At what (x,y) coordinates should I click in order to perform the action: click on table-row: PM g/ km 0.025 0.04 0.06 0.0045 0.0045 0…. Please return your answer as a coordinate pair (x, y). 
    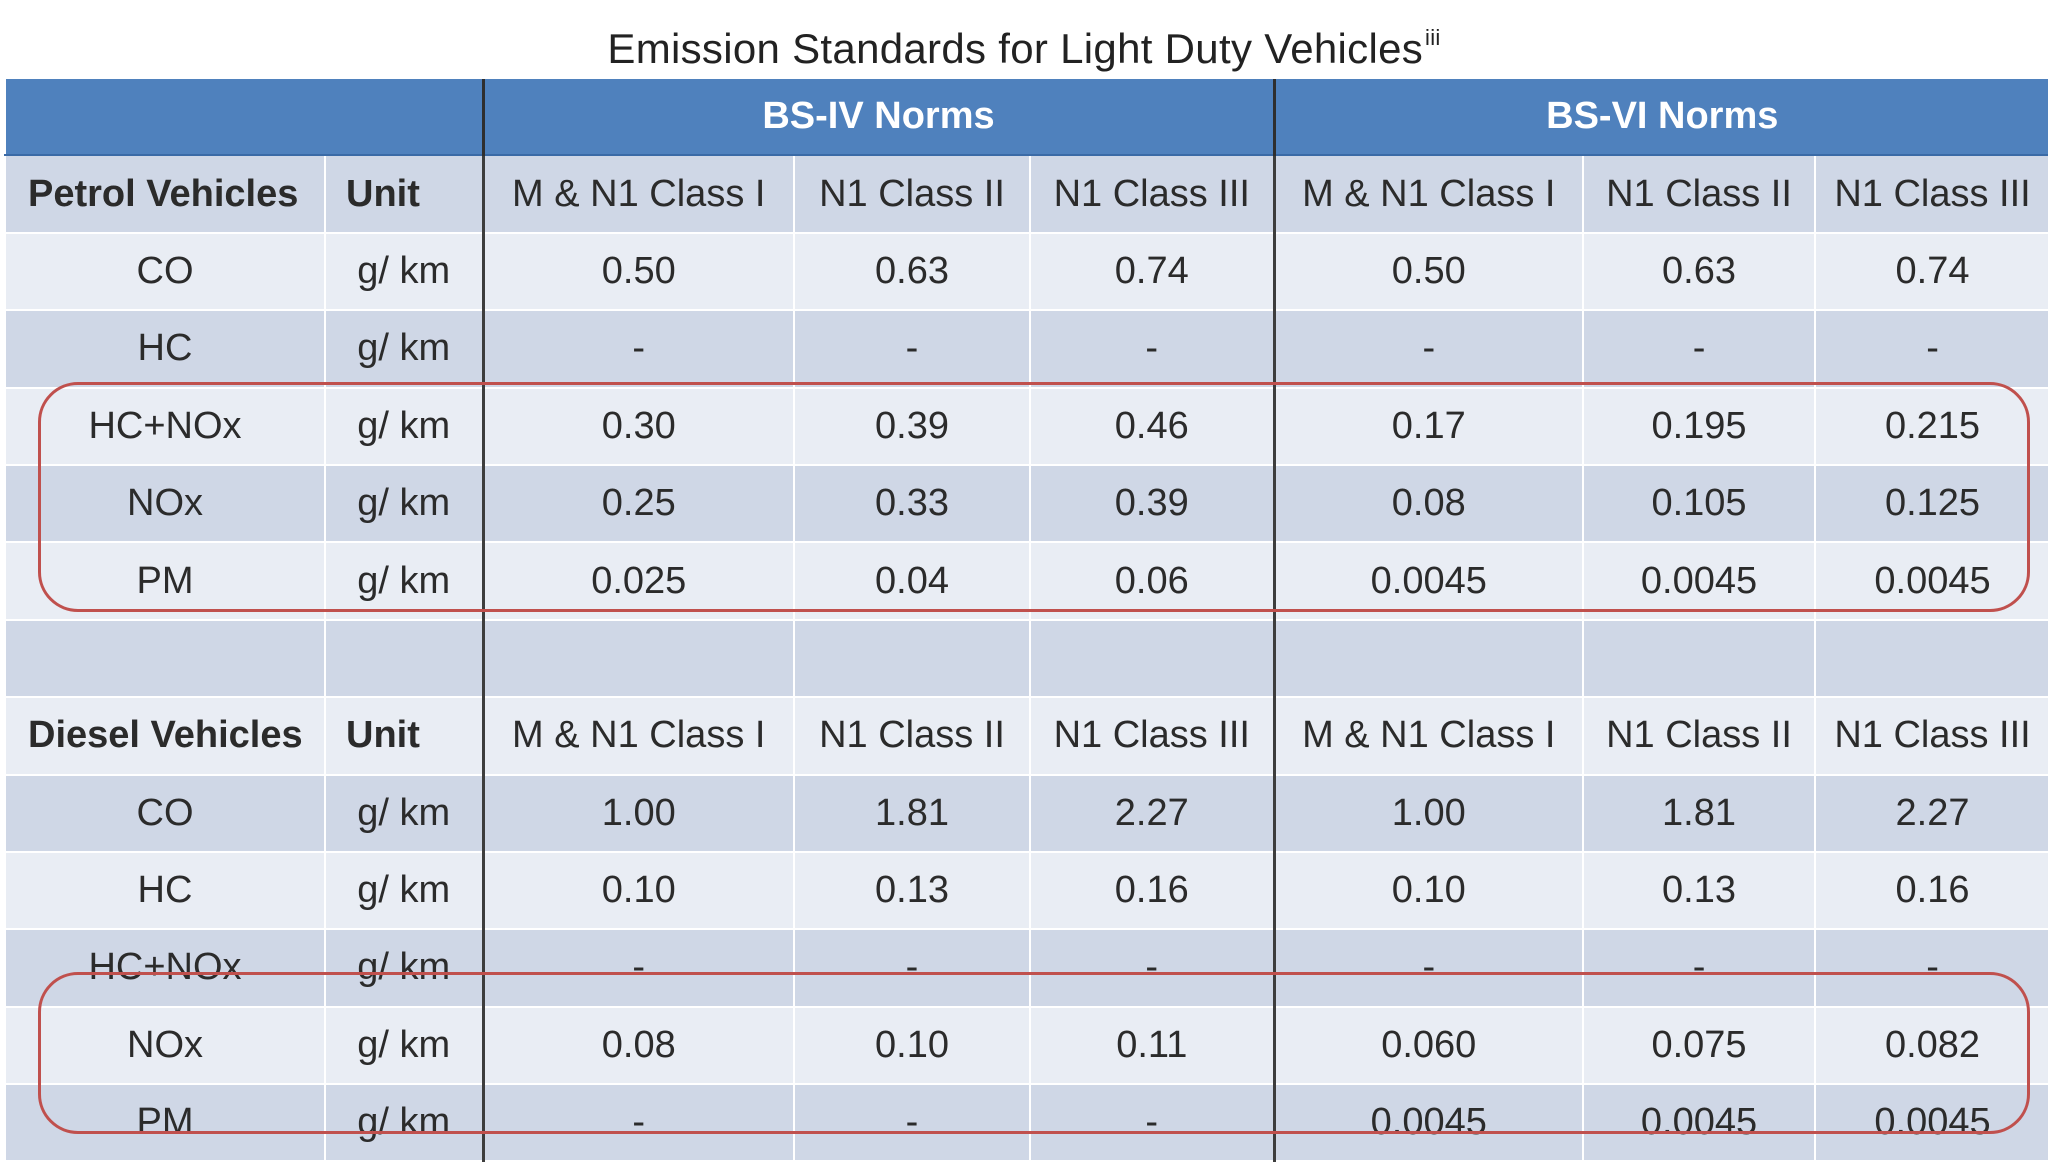
    Looking at the image, I should click on (1026, 581).